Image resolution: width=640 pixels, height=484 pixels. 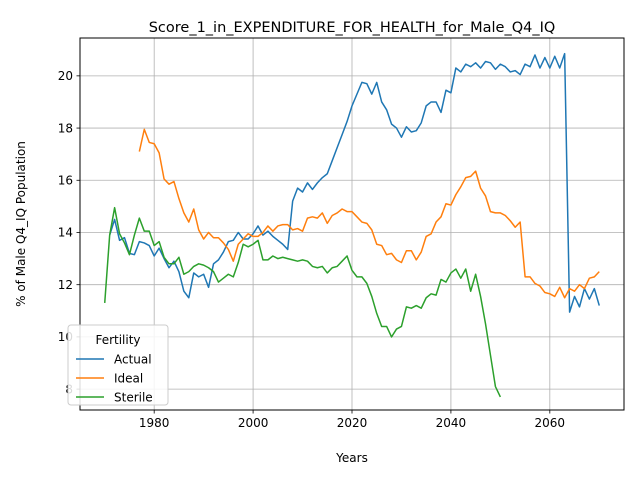 I want to click on legend-label-ideal: Ideal, so click(x=128, y=378).